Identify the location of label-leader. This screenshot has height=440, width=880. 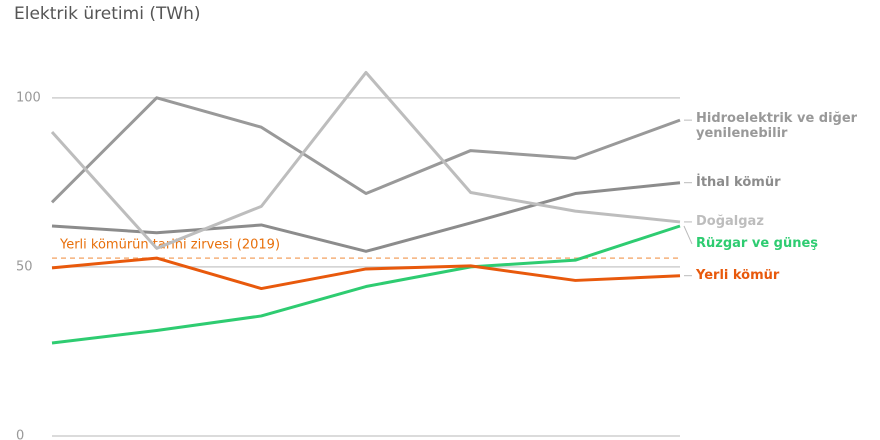
(688, 235).